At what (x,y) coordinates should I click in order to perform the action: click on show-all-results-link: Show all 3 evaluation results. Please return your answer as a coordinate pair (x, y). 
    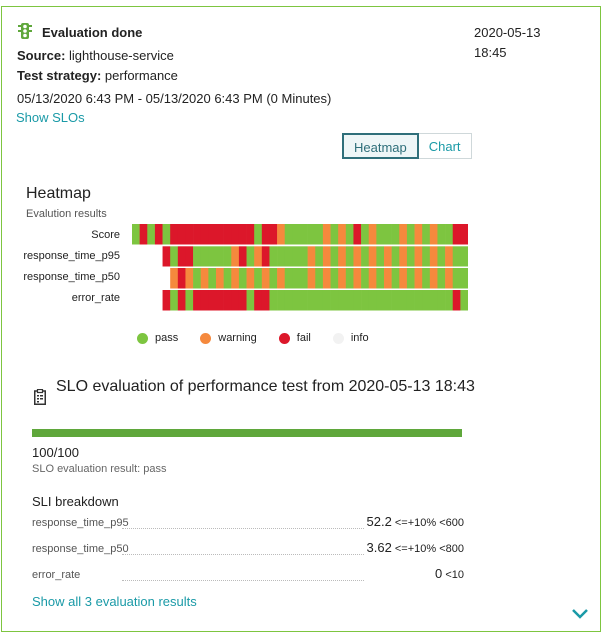
    Looking at the image, I should click on (114, 601).